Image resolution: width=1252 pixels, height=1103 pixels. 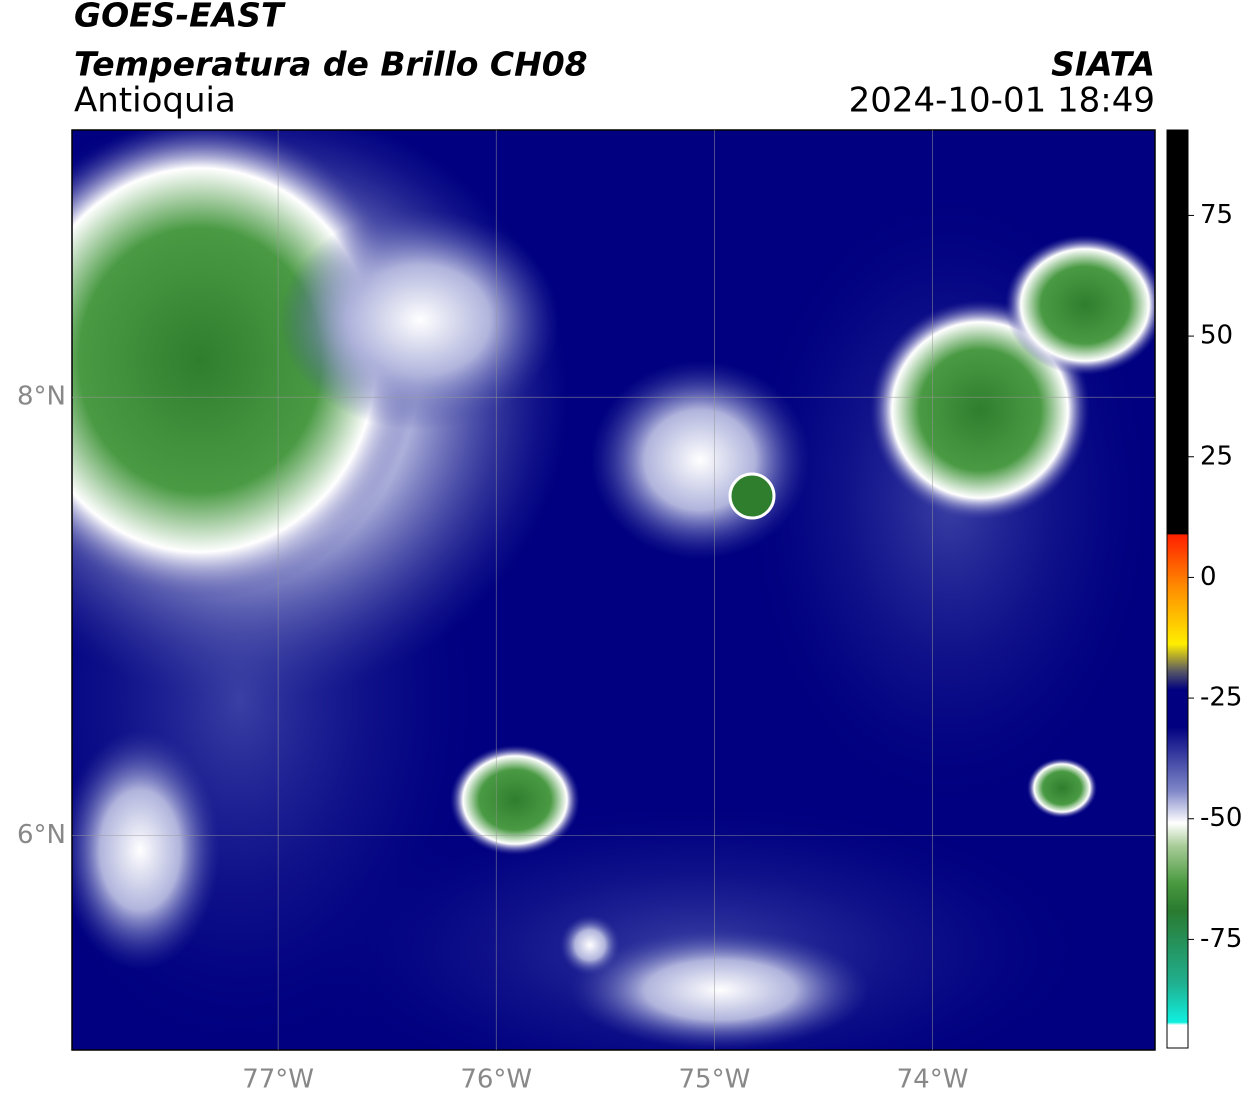 I want to click on colorbar-tick-label: -75, so click(x=1221, y=939).